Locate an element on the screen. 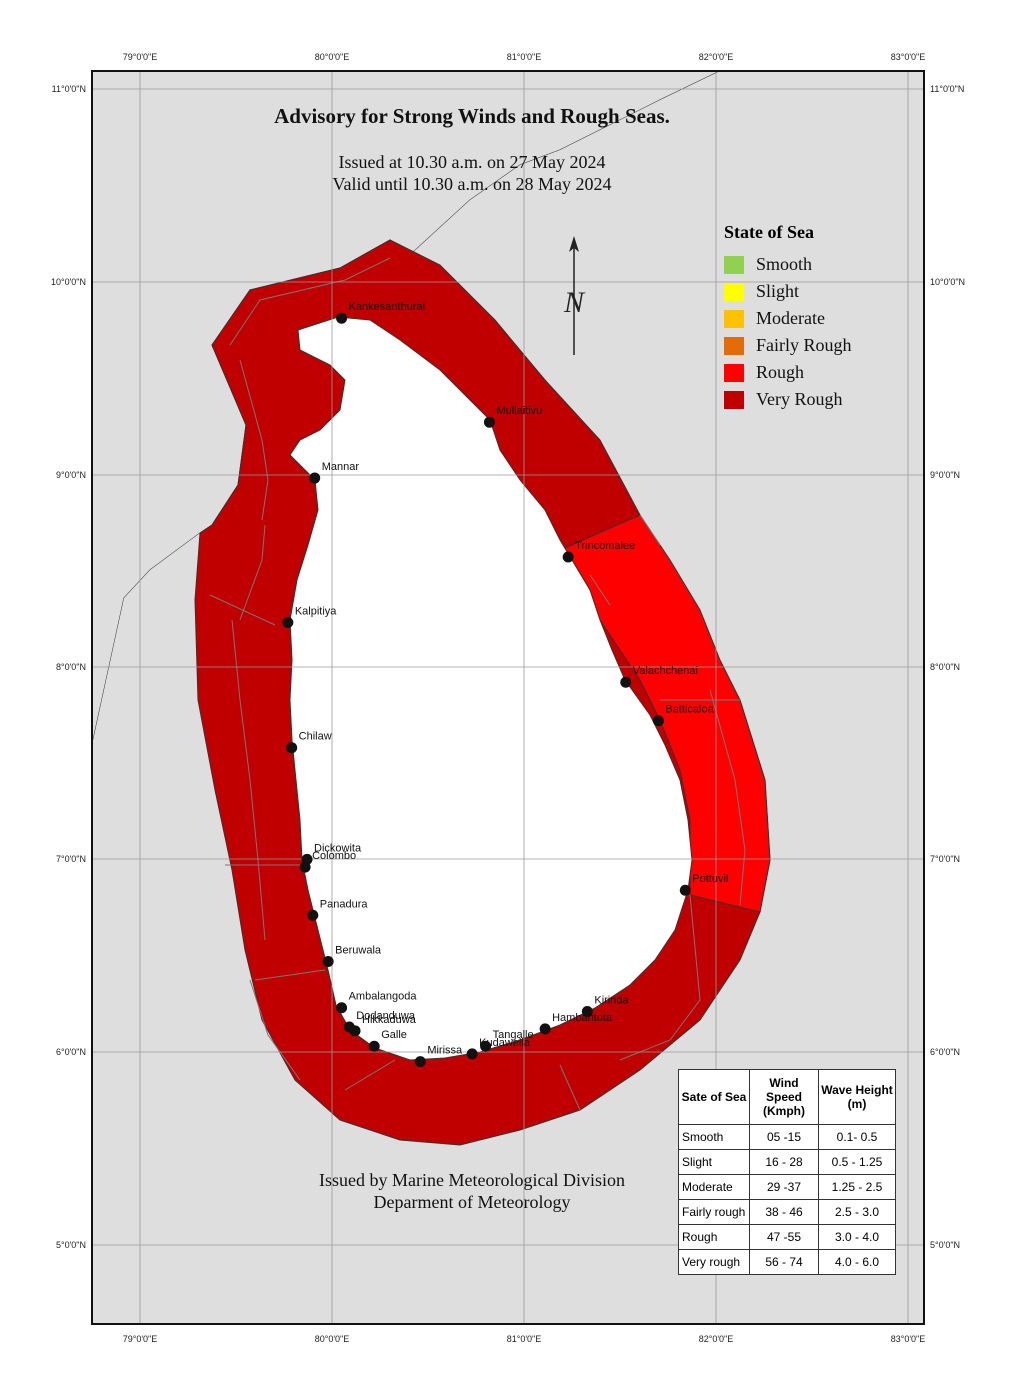 The width and height of the screenshot is (1016, 1384). table-row: Moderate 29 -37 1.25 - 2.5 is located at coordinates (787, 1187).